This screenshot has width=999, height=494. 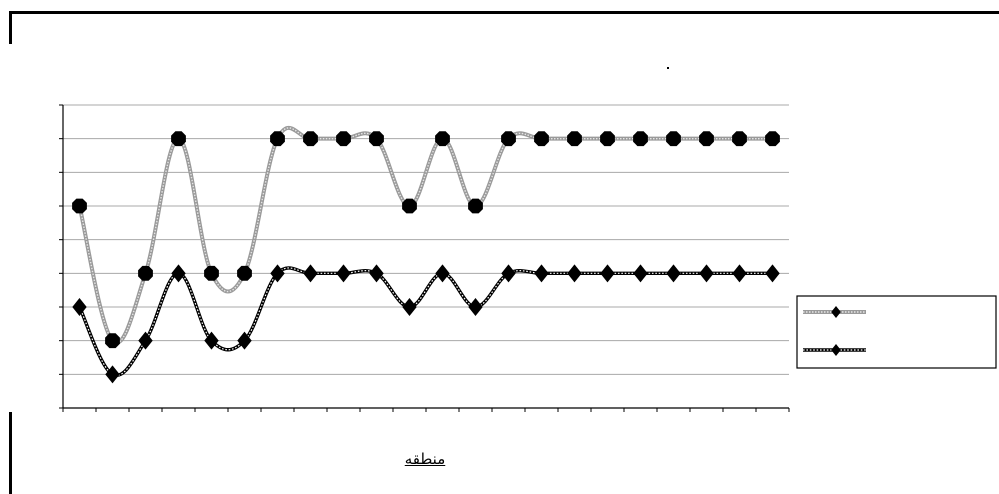 What do you see at coordinates (10, 27) in the screenshot?
I see `frame-left-border-top` at bounding box center [10, 27].